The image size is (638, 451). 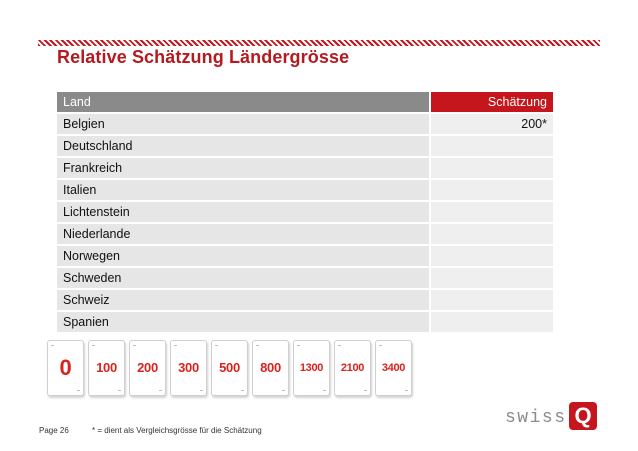 I want to click on cell-country: Niederlande, so click(x=243, y=234).